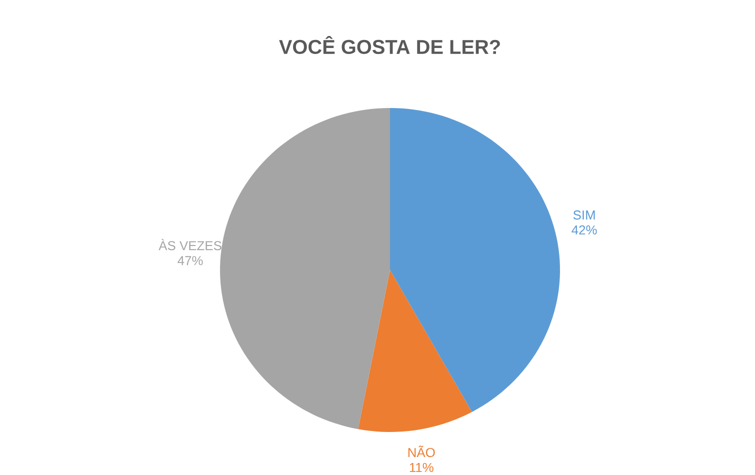  I want to click on data-label: 47%, so click(190, 260).